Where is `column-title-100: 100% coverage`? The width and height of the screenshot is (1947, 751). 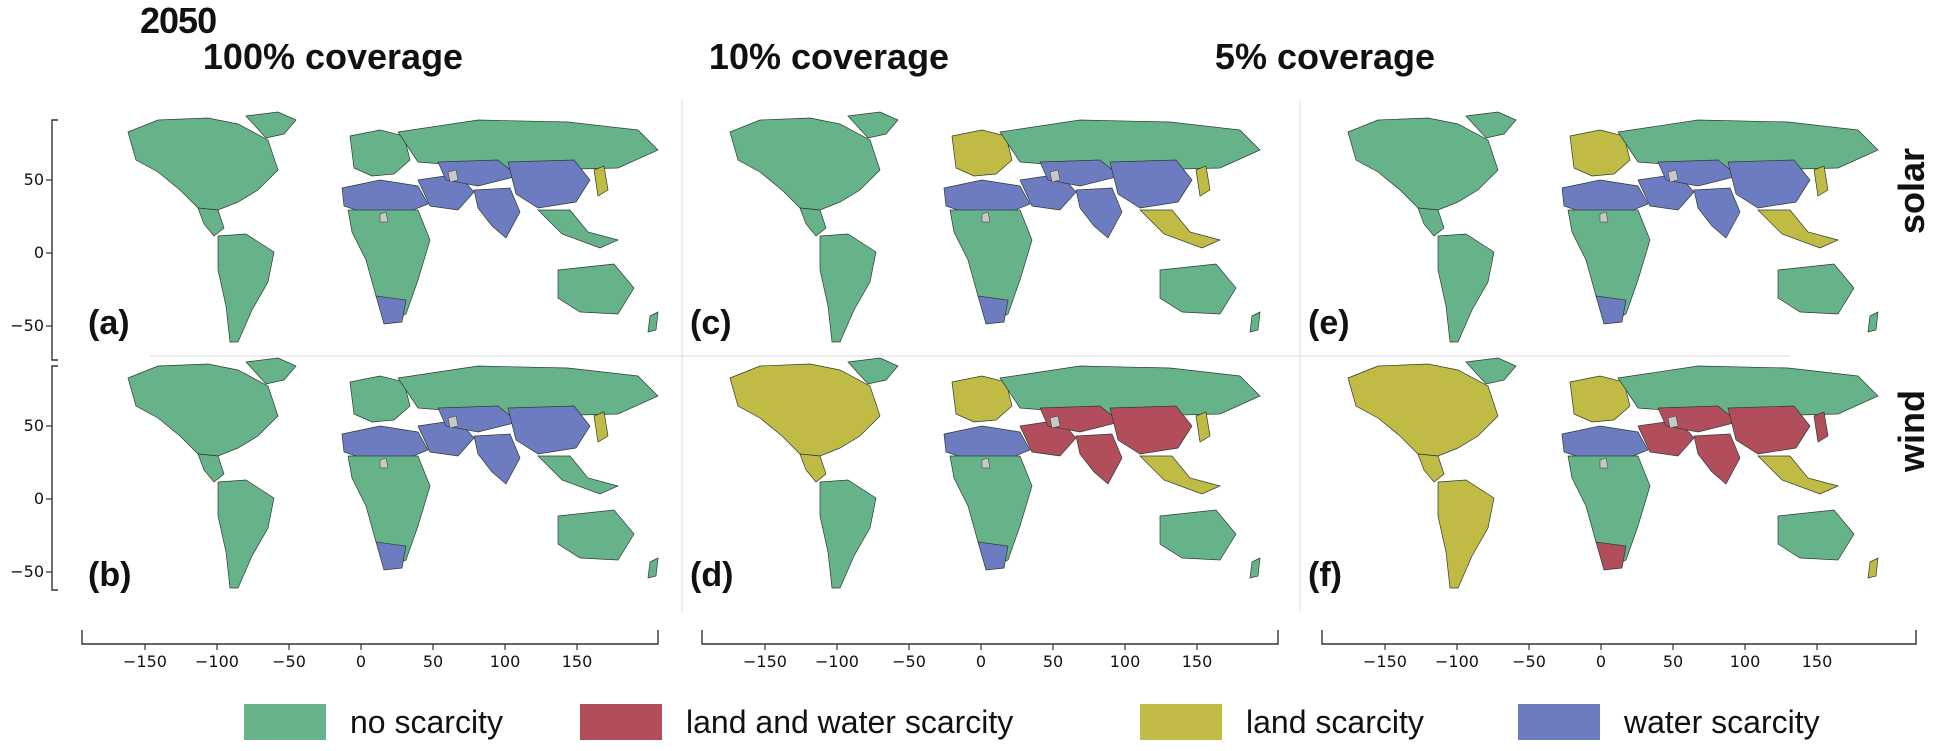 column-title-100: 100% coverage is located at coordinates (333, 56).